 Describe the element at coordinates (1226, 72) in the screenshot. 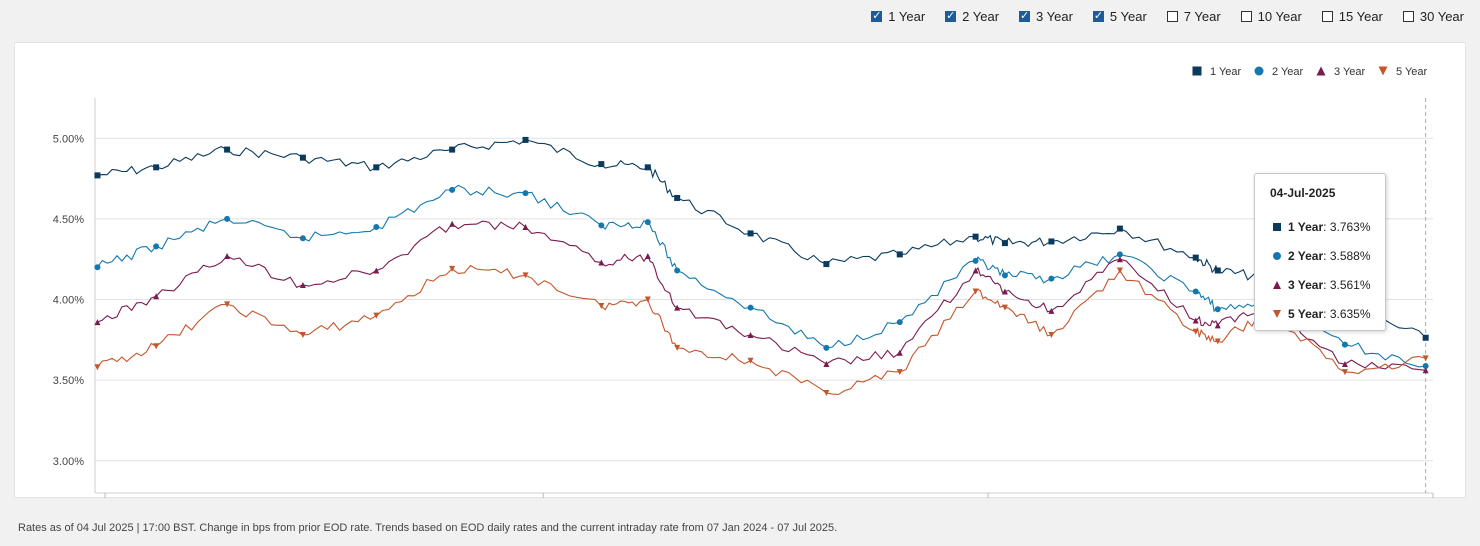

I see `legend-label: 1 Year` at that location.